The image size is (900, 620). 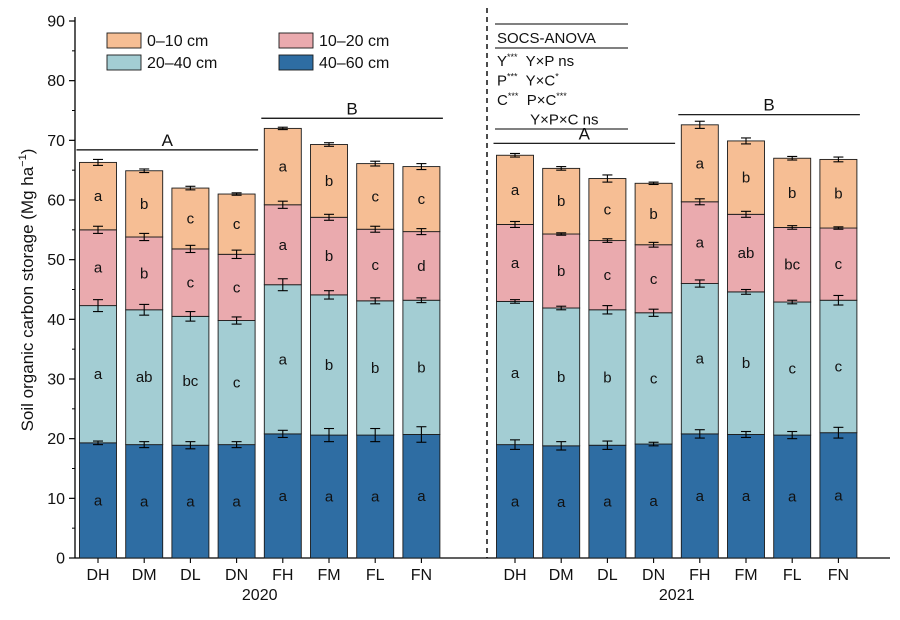 What do you see at coordinates (56, 380) in the screenshot?
I see `y-tick-label: 30` at bounding box center [56, 380].